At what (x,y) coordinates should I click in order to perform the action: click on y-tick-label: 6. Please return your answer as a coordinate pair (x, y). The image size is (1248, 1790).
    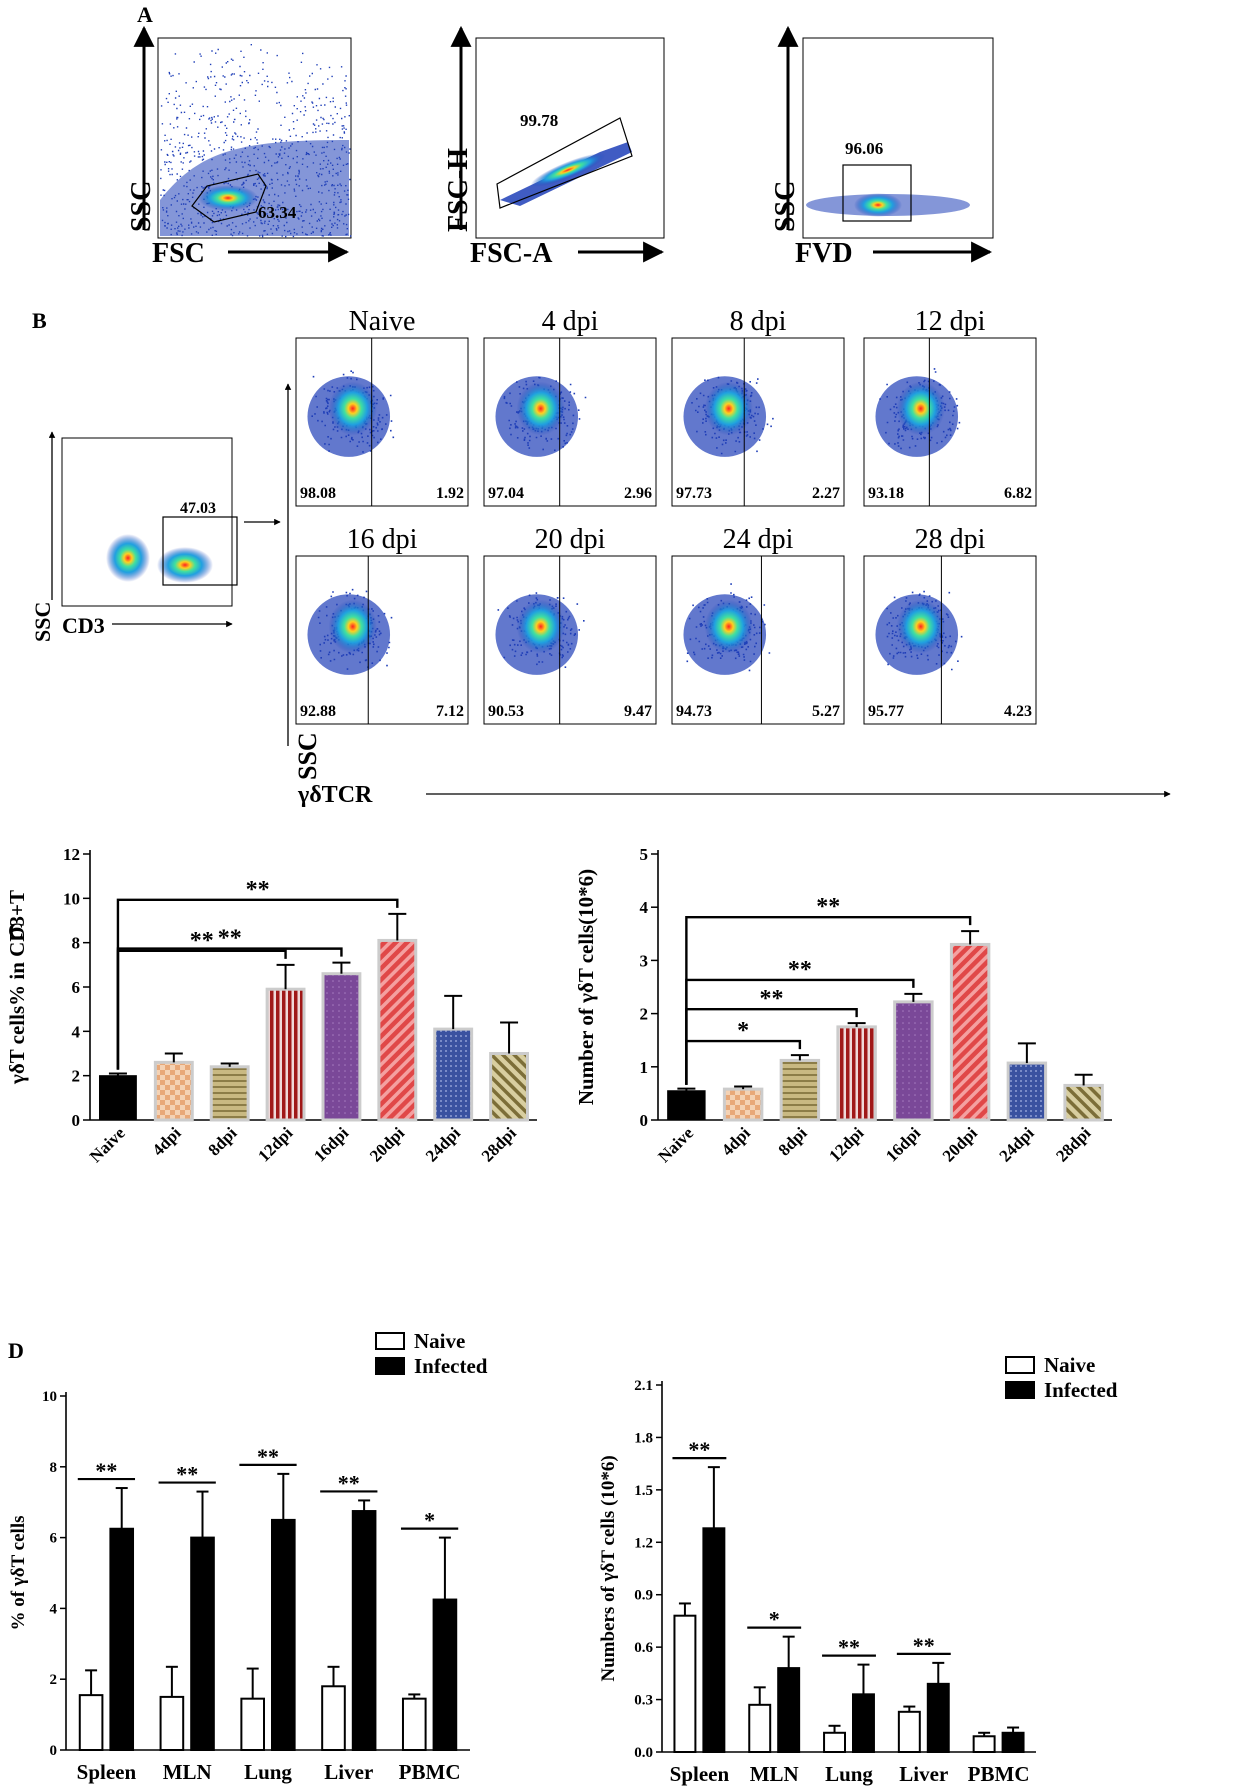
    Looking at the image, I should click on (76, 987).